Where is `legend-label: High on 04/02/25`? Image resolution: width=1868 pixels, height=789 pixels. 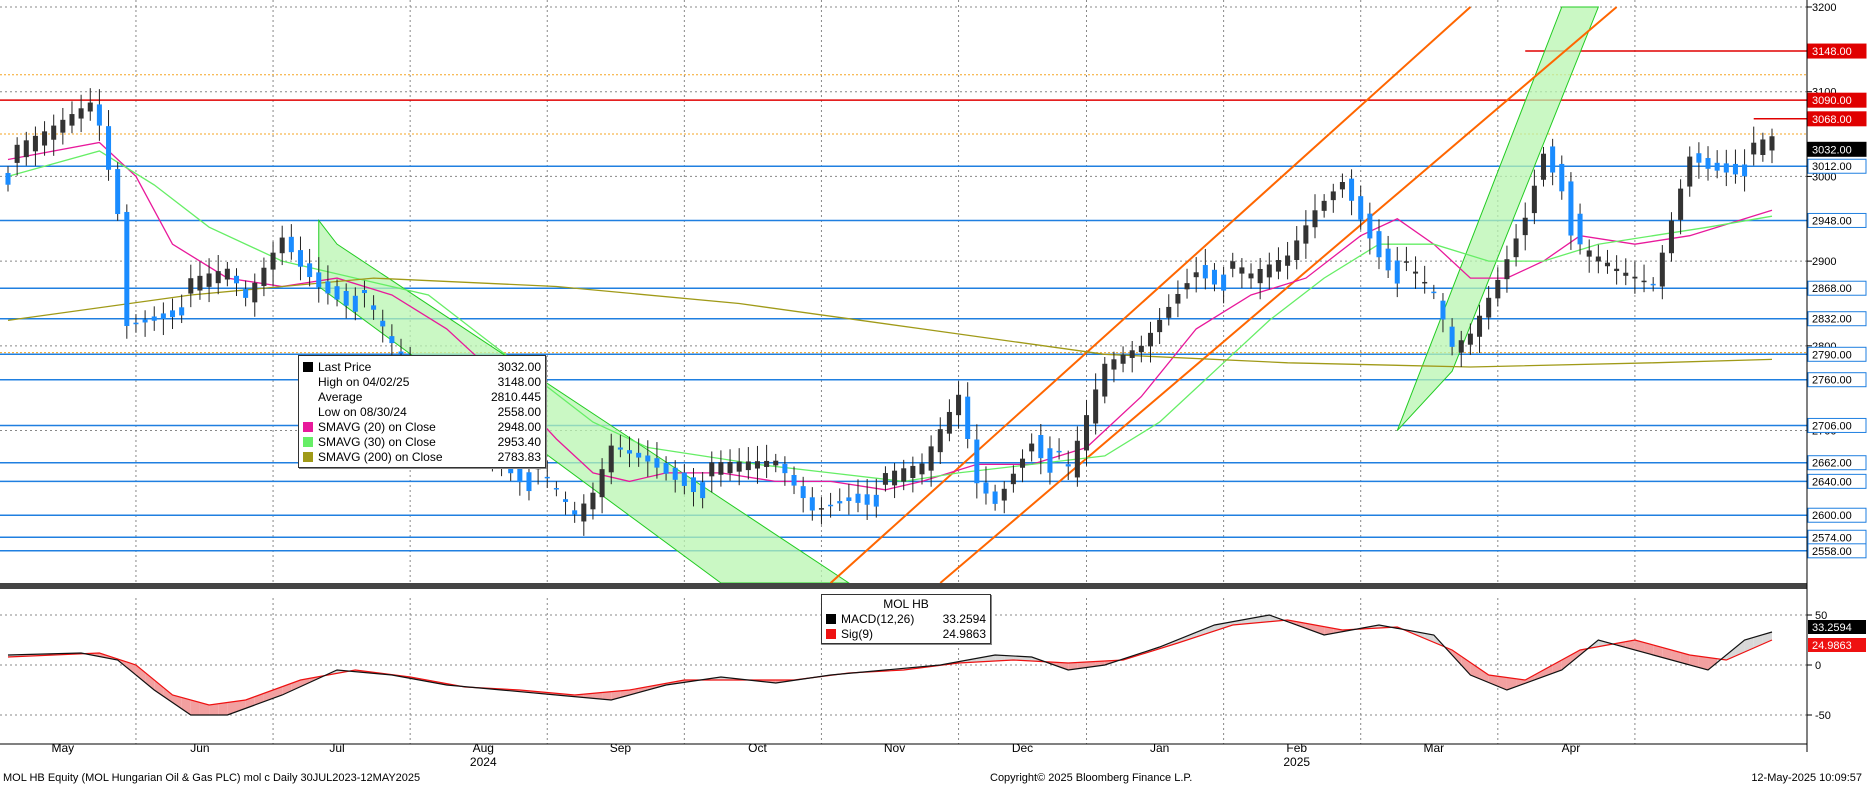
legend-label: High on 04/02/25 is located at coordinates (364, 381).